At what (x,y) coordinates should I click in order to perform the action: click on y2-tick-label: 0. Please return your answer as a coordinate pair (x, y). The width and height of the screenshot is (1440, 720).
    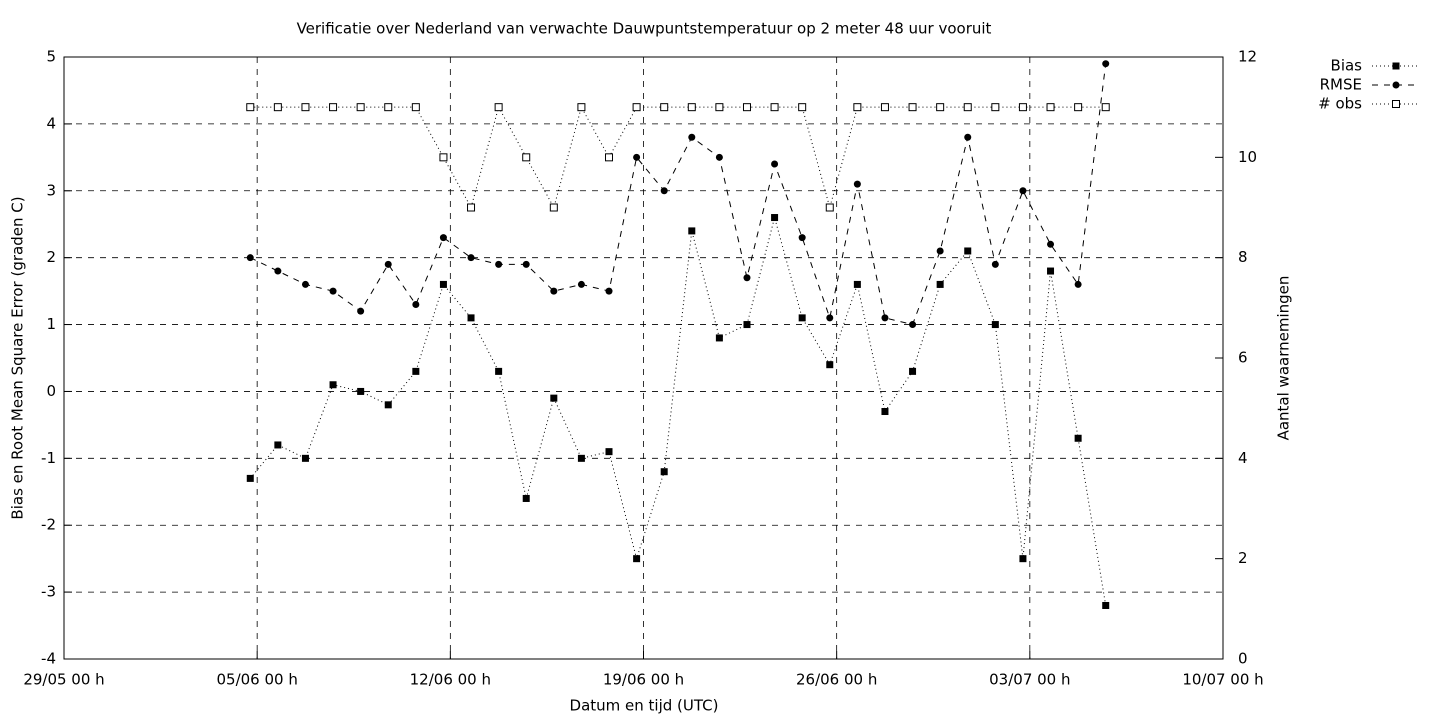
    Looking at the image, I should click on (1243, 659).